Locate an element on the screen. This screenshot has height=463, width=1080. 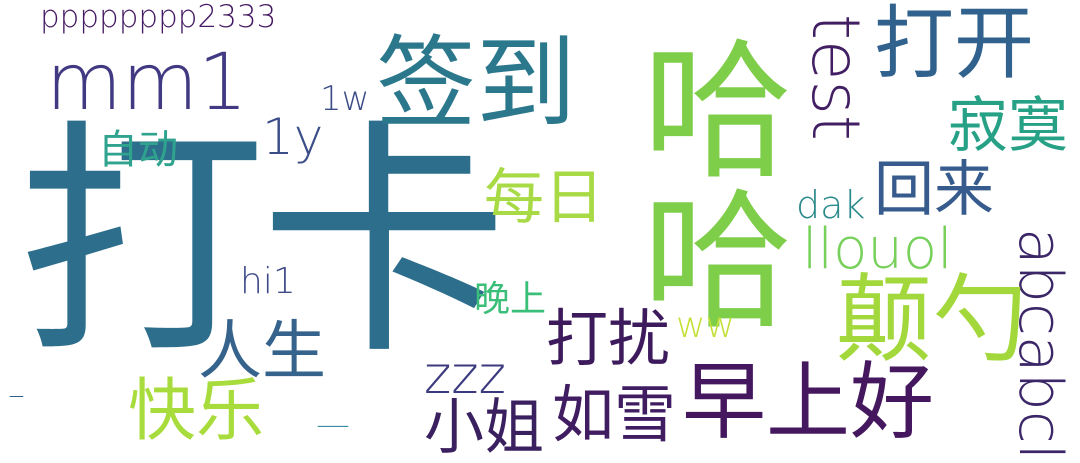
word-double-underscore: __ is located at coordinates (333, 410).